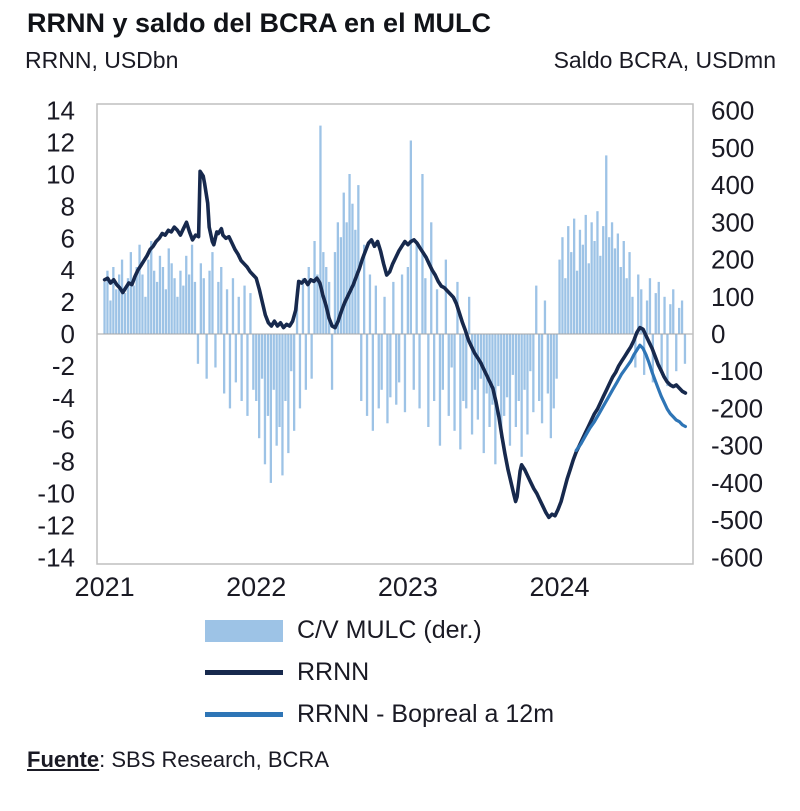 This screenshot has height=811, width=800. Describe the element at coordinates (63, 759) in the screenshot. I see `source-label: Fuente` at that location.